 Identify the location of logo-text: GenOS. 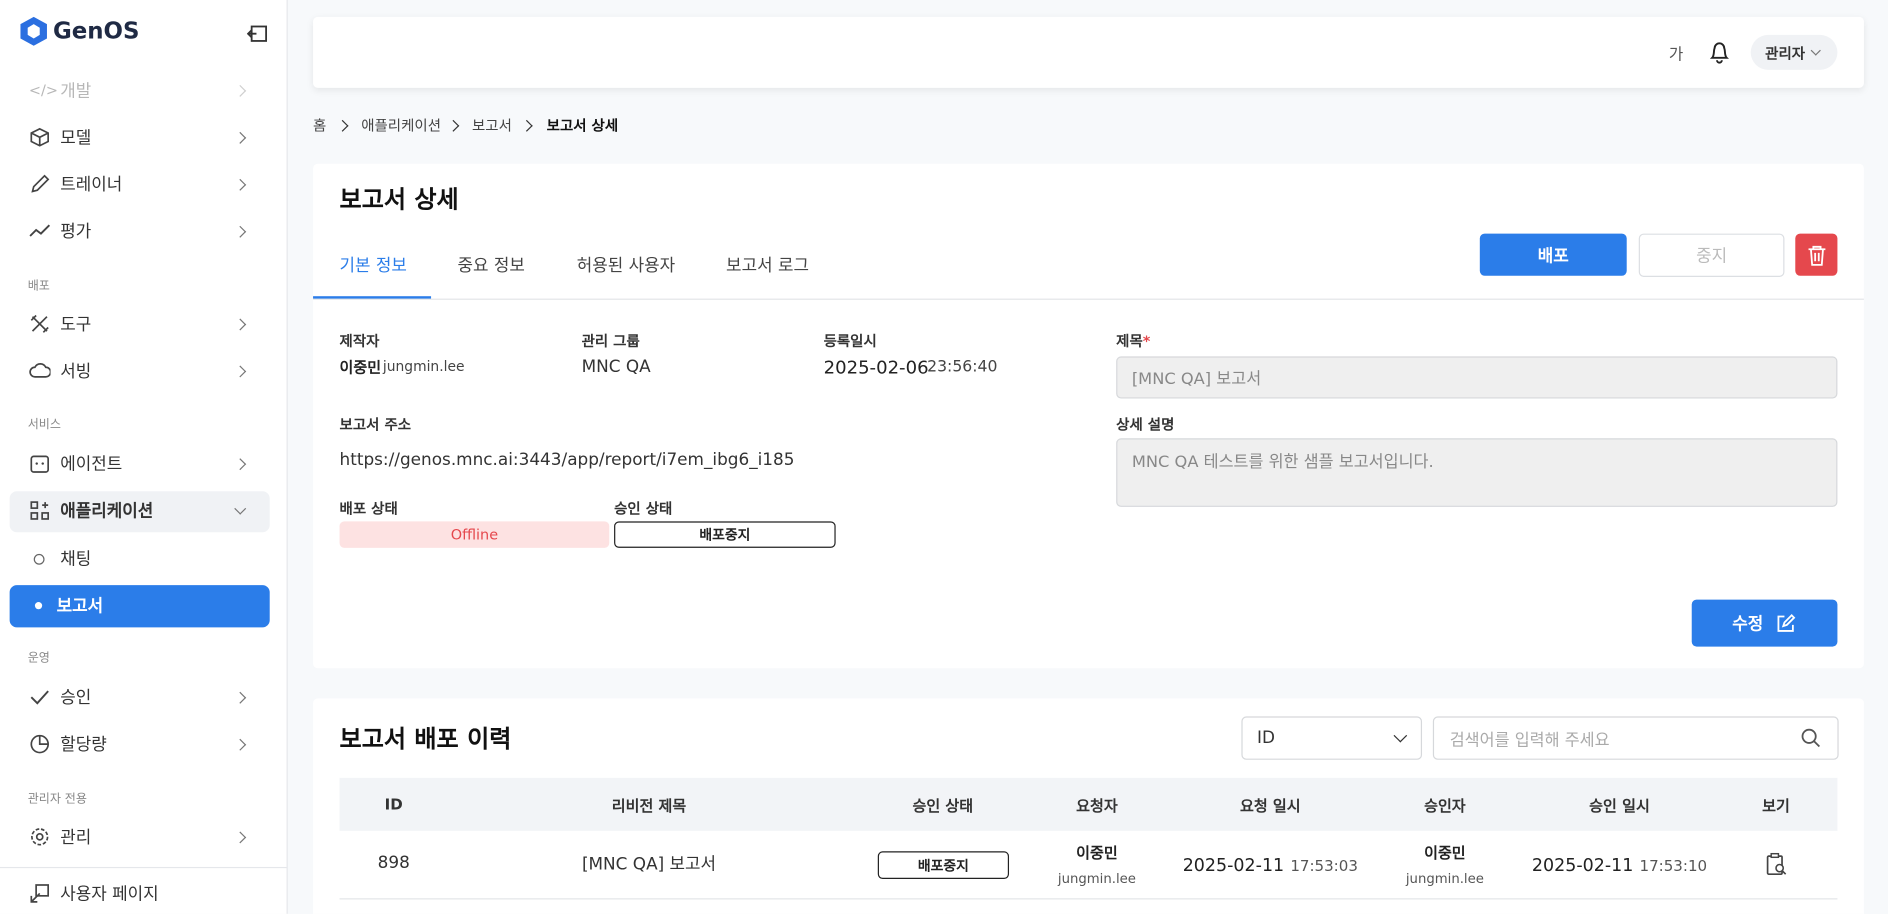
(96, 31).